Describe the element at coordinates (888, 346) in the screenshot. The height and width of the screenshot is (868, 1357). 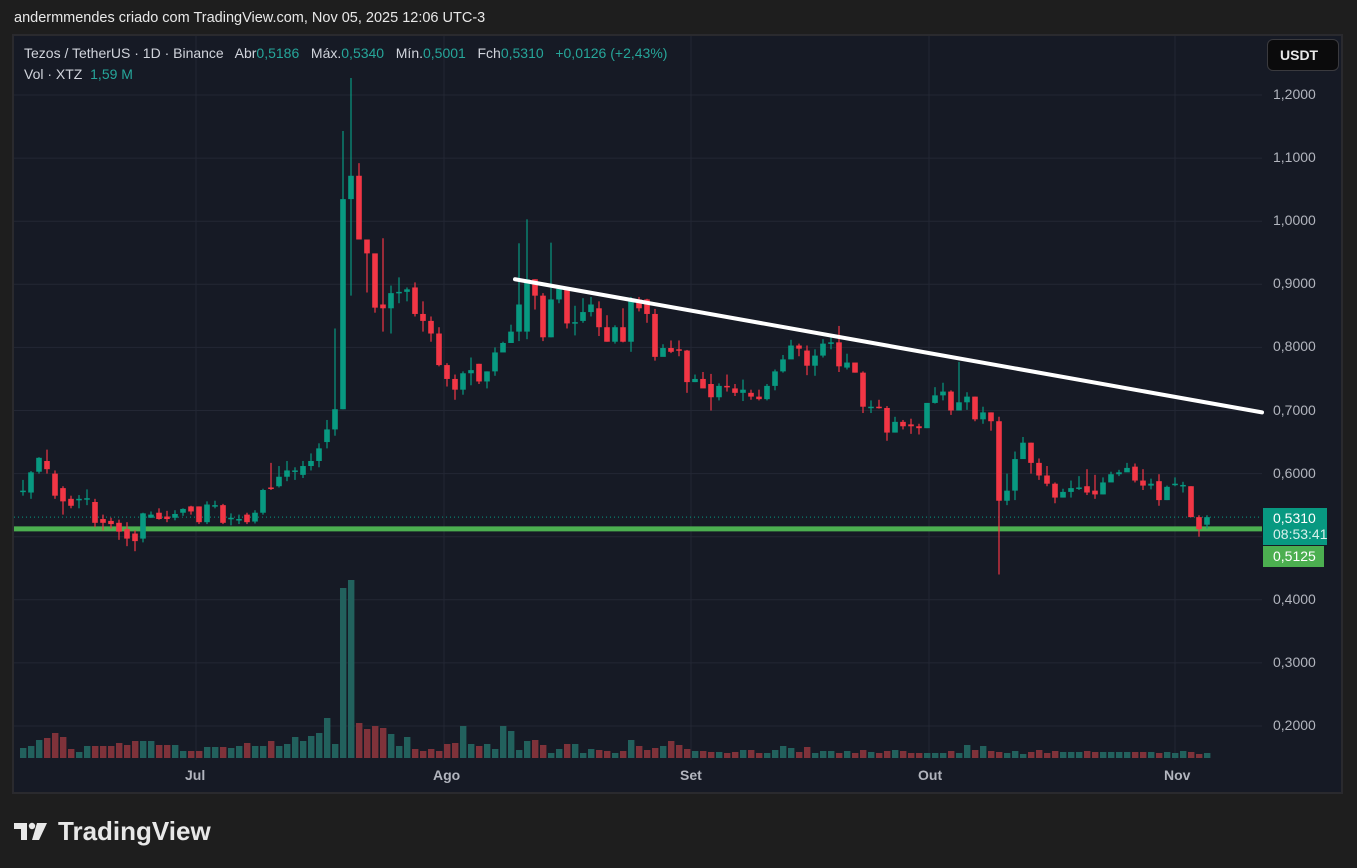
I see `trendline` at that location.